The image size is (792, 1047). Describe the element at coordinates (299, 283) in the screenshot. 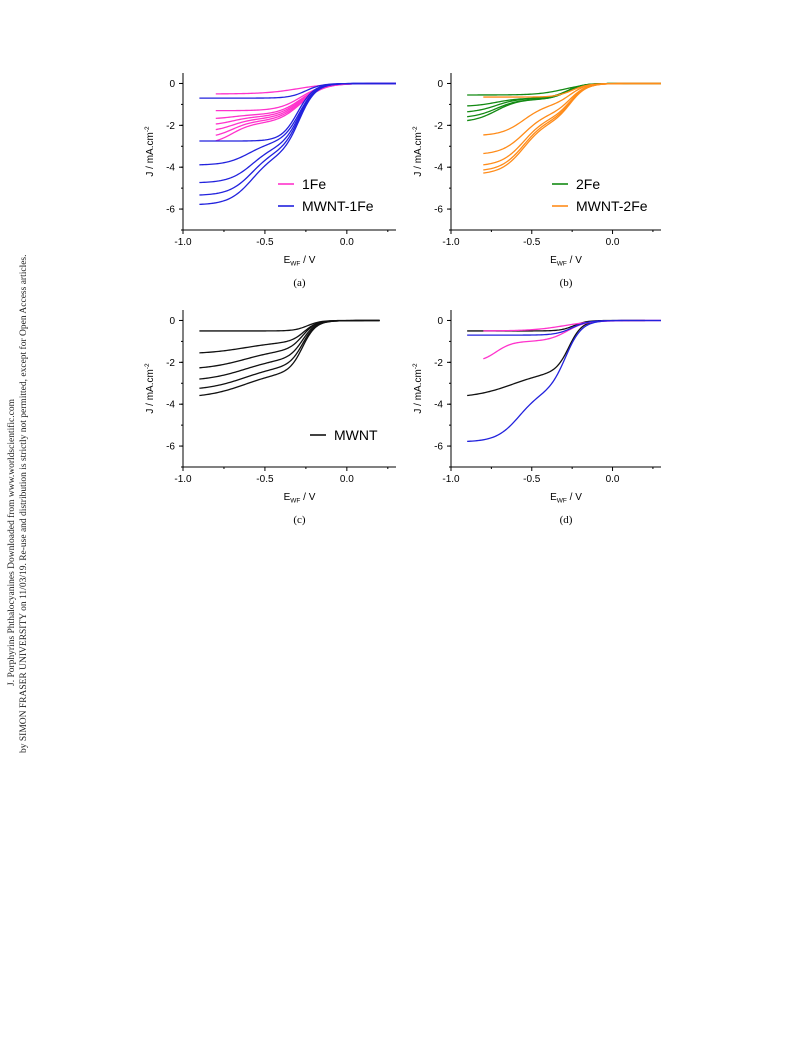

I see `panel-label: (a)` at that location.